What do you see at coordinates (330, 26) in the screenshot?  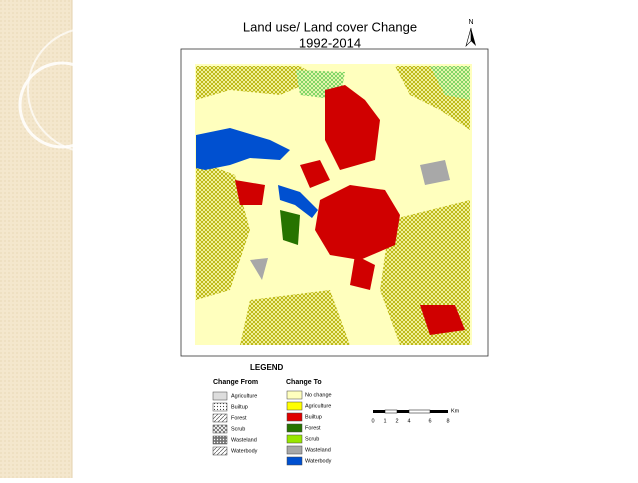 I see `title: Land use/ Land cover Change` at bounding box center [330, 26].